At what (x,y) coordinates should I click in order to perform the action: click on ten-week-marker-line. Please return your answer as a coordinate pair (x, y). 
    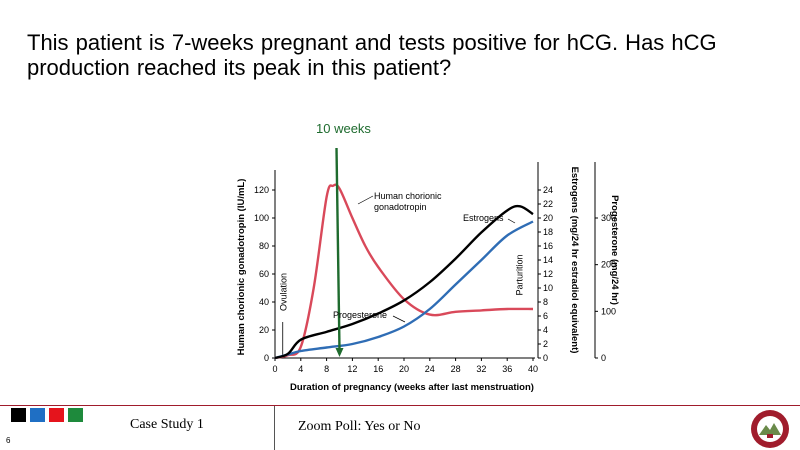
    Looking at the image, I should click on (338, 249).